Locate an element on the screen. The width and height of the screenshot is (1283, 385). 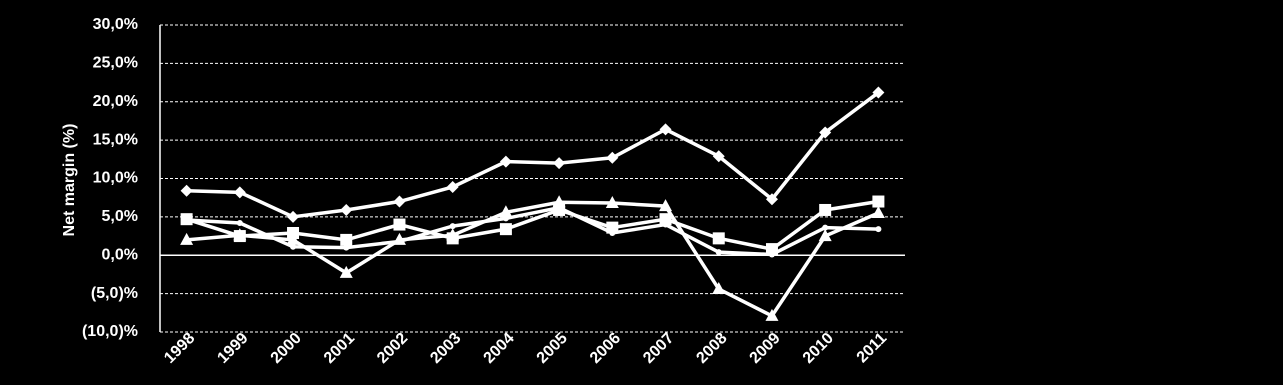
x-tick-label: 2002 is located at coordinates (392, 348).